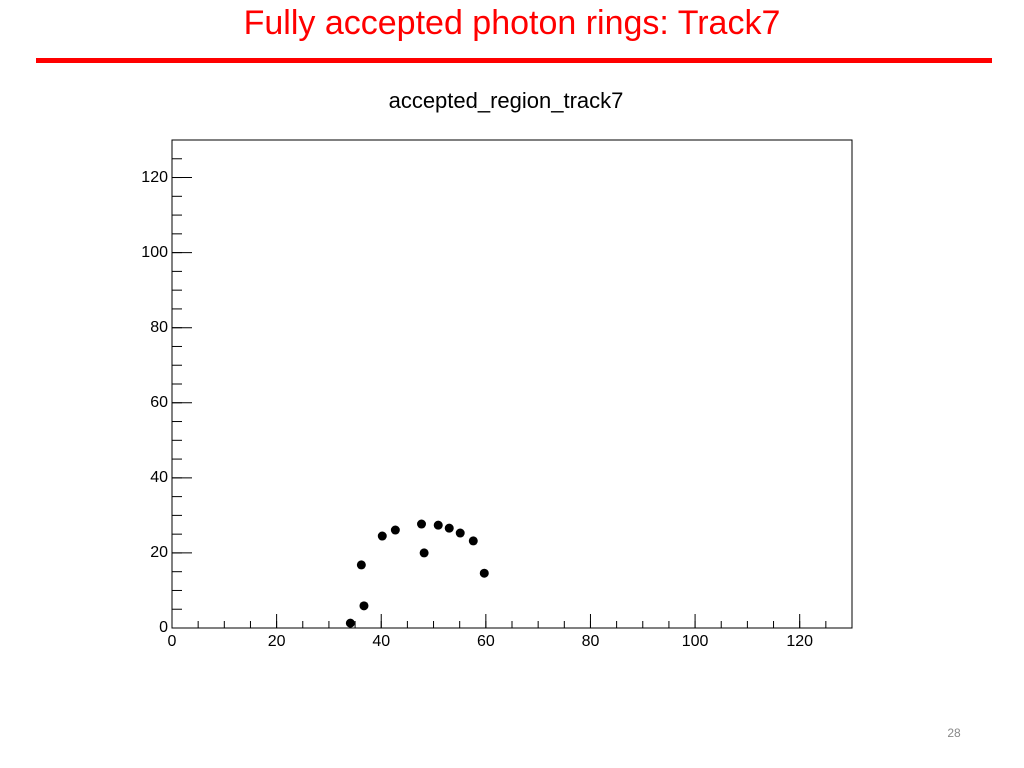 Image resolution: width=1024 pixels, height=768 pixels. I want to click on x-tick-label: 120, so click(799, 641).